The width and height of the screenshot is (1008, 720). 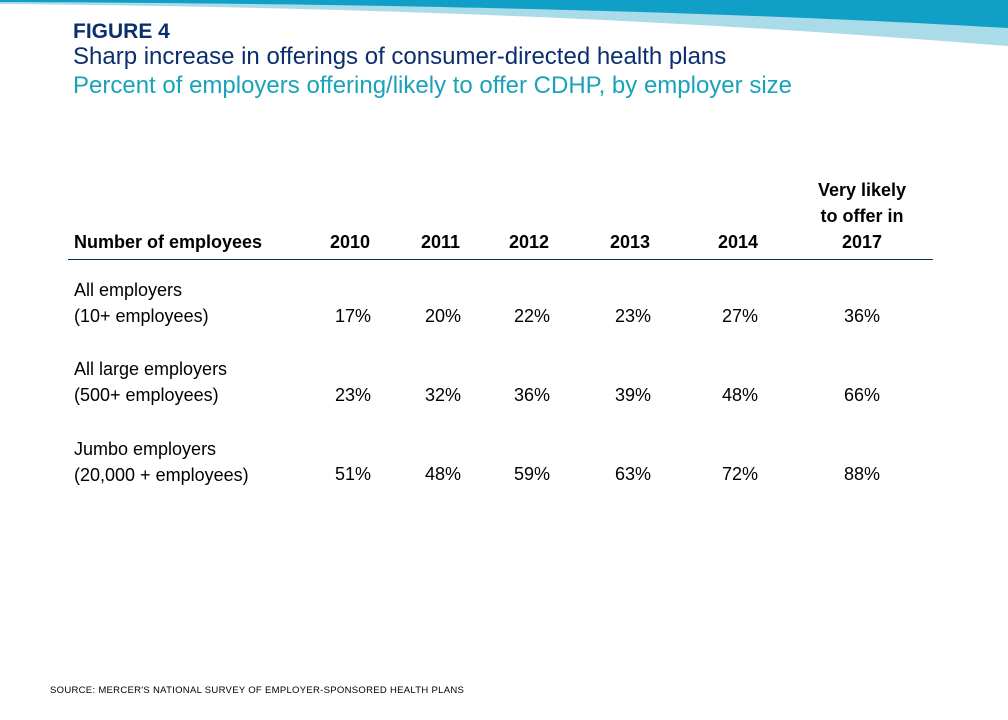 What do you see at coordinates (128, 290) in the screenshot?
I see `row-label-line-1: All employers` at bounding box center [128, 290].